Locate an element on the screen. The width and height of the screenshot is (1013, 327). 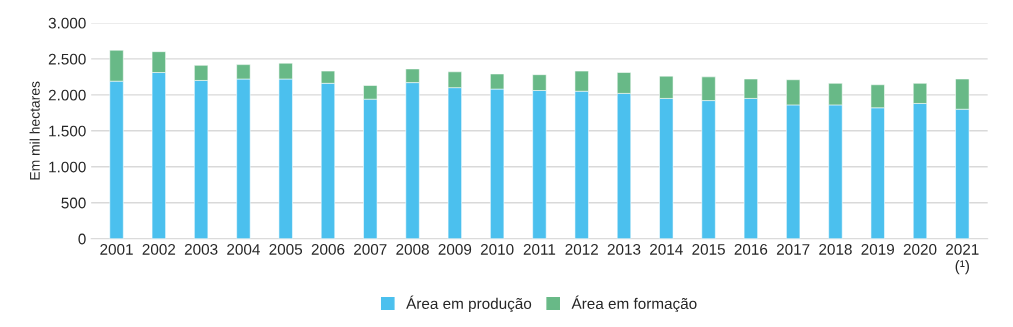
y-tick-label: 1.500 is located at coordinates (67, 131).